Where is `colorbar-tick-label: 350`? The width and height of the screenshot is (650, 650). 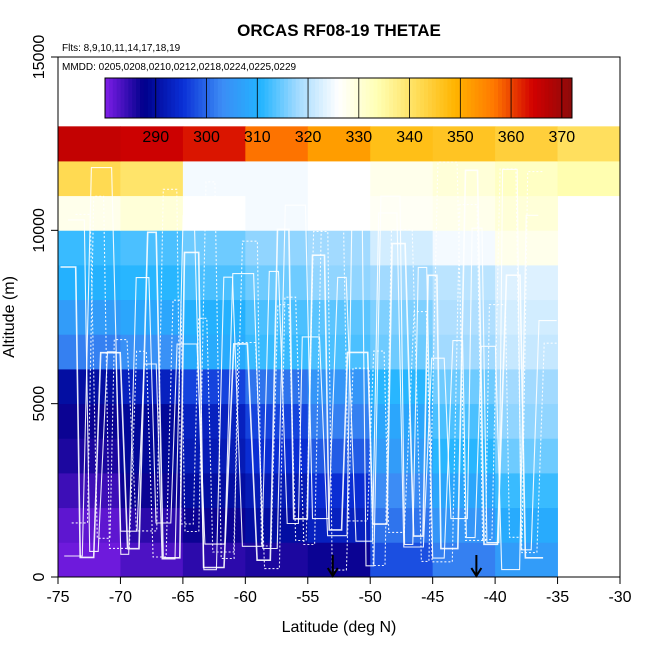 colorbar-tick-label: 350 is located at coordinates (460, 137).